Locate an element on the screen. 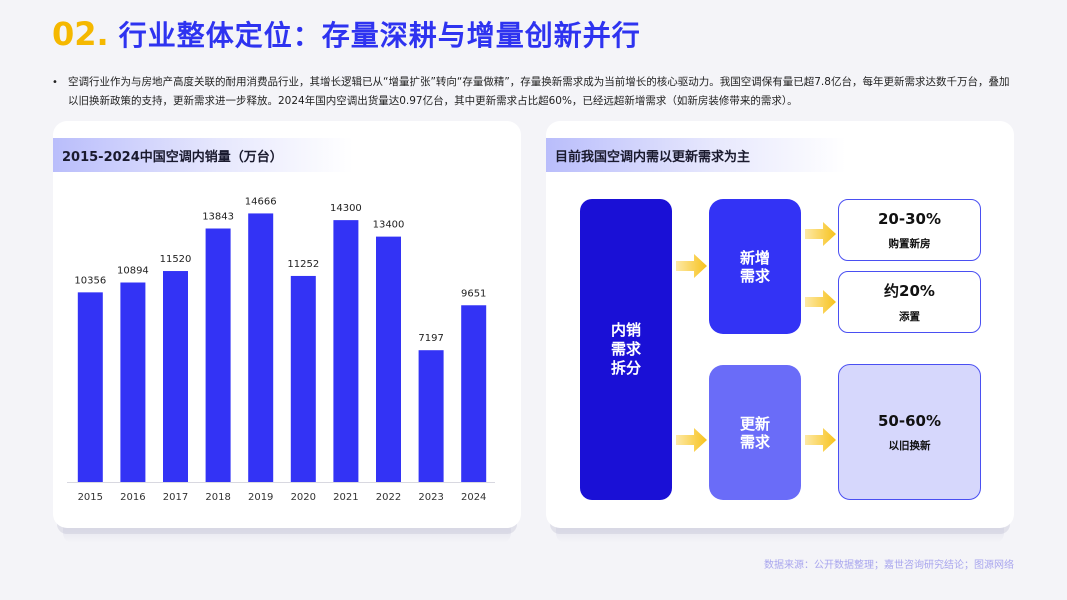 Image resolution: width=1067 pixels, height=600 pixels. bar-value-label-2020: 11252 is located at coordinates (303, 264).